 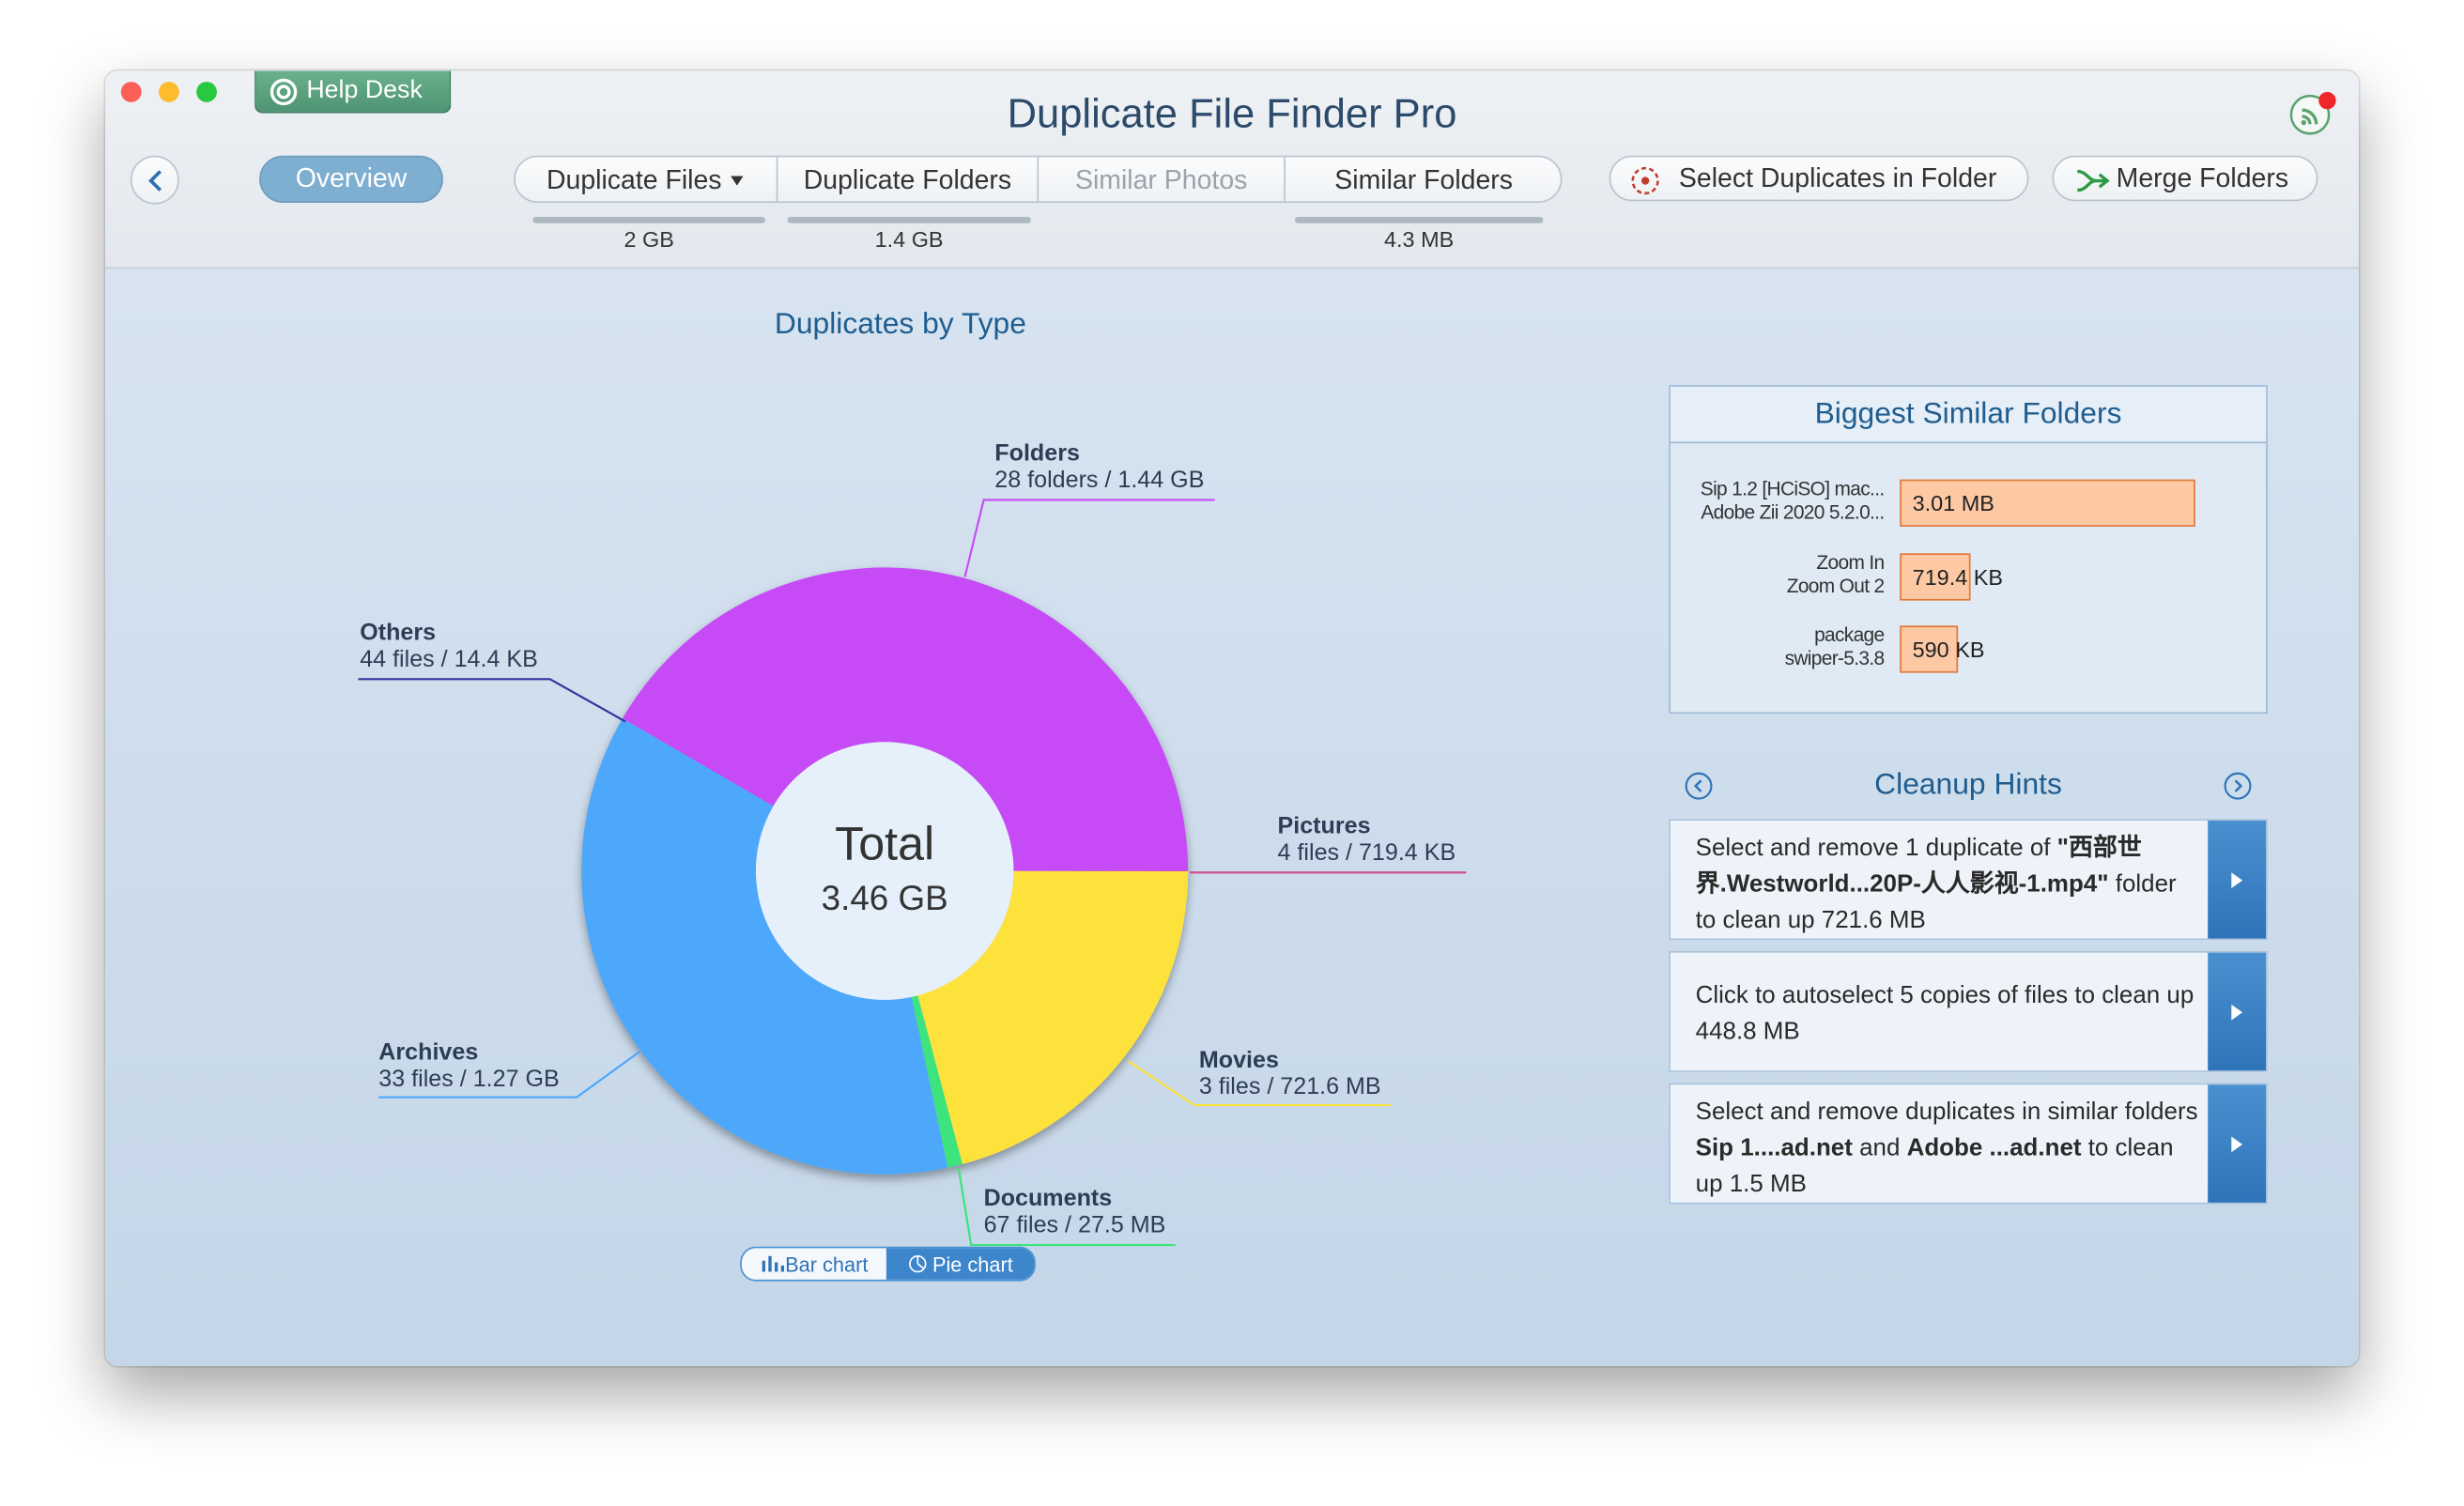 What do you see at coordinates (900, 323) in the screenshot?
I see `chart-title: Duplicates by Type` at bounding box center [900, 323].